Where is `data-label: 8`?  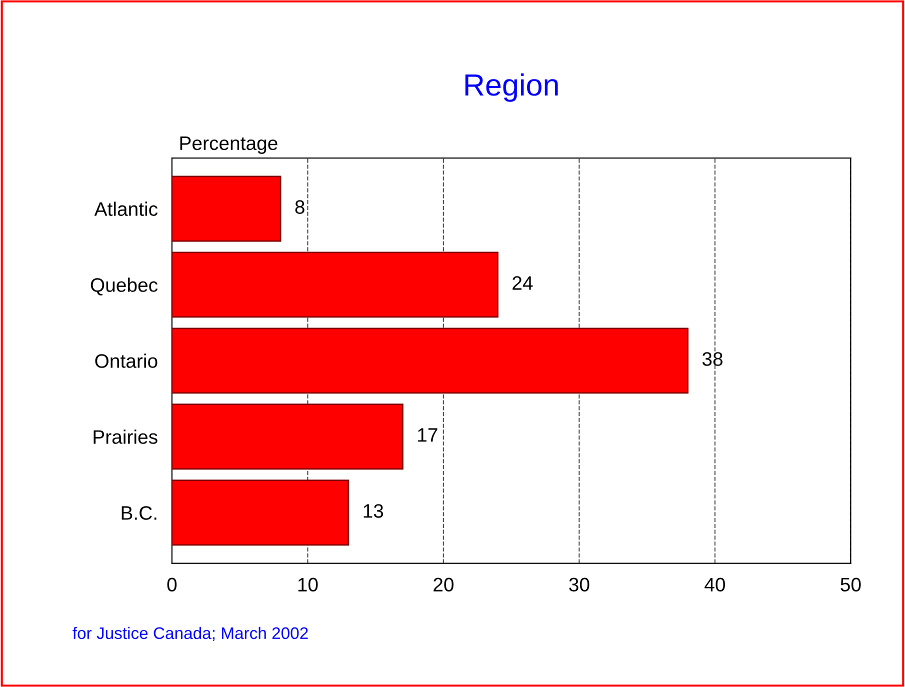 data-label: 8 is located at coordinates (299, 207).